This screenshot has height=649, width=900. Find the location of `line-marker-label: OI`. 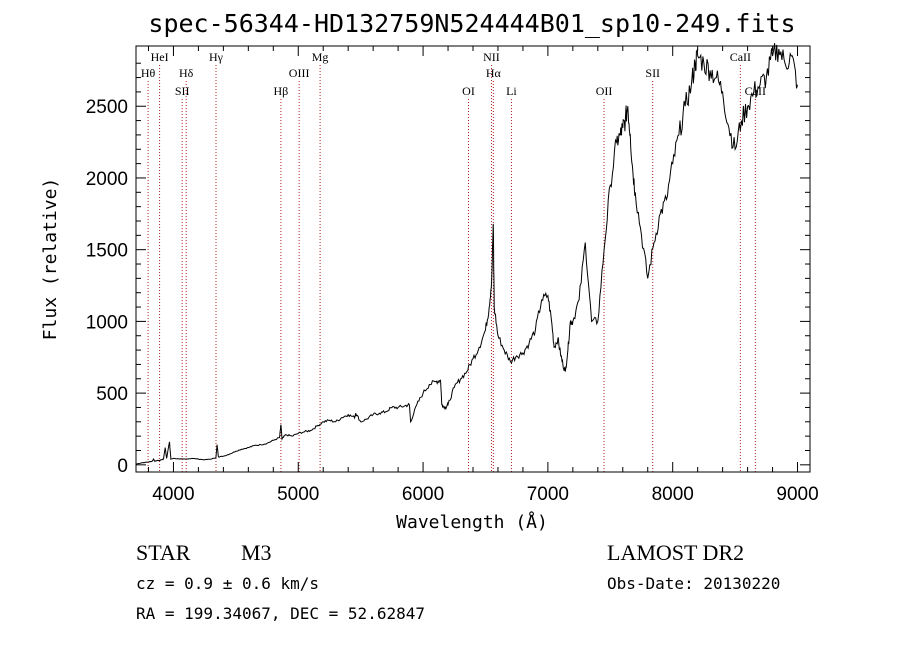

line-marker-label: OI is located at coordinates (468, 91).